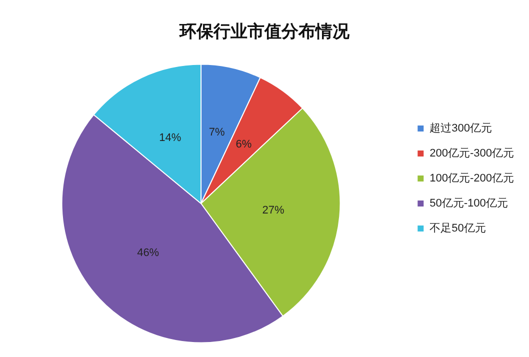 The image size is (529, 357). What do you see at coordinates (273, 210) in the screenshot?
I see `data-label: 27%` at bounding box center [273, 210].